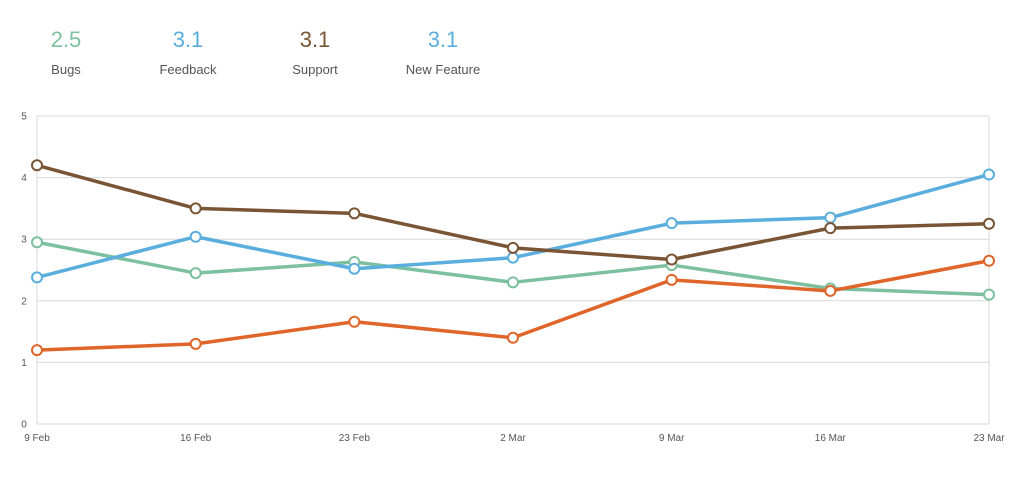 The image size is (1024, 485). Describe the element at coordinates (443, 69) in the screenshot. I see `stat-label: New Feature` at that location.